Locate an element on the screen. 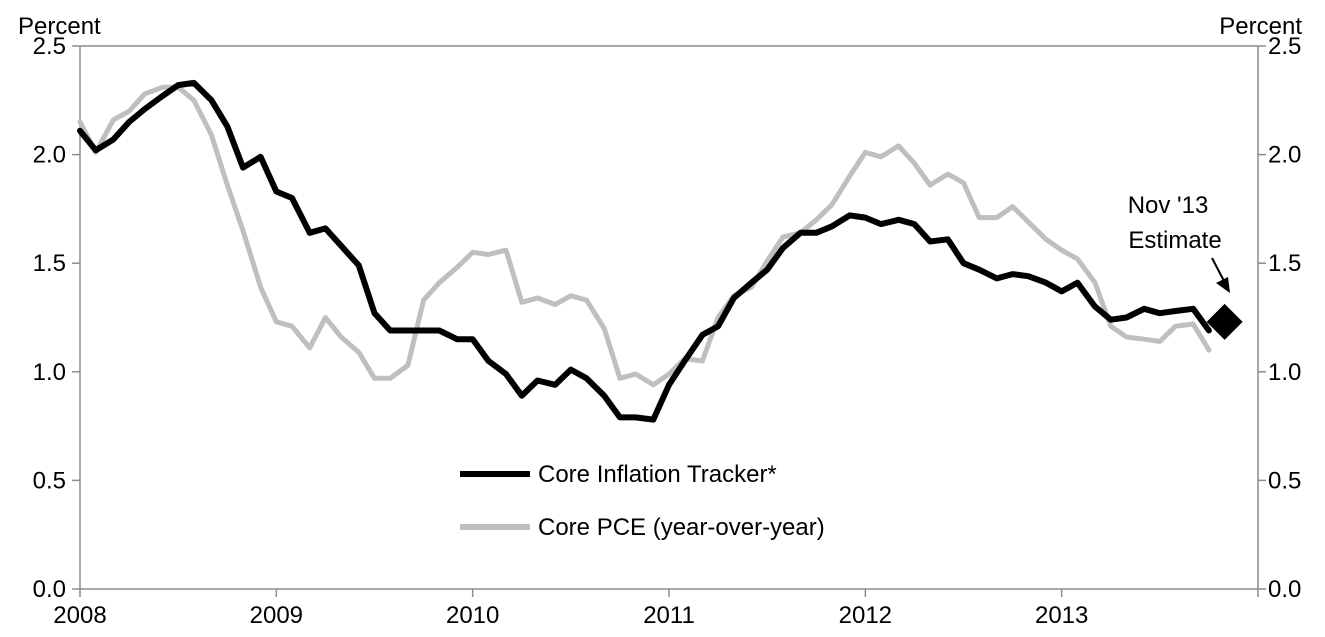 This screenshot has height=637, width=1325. x-tick-label: 2013 is located at coordinates (1061, 615).